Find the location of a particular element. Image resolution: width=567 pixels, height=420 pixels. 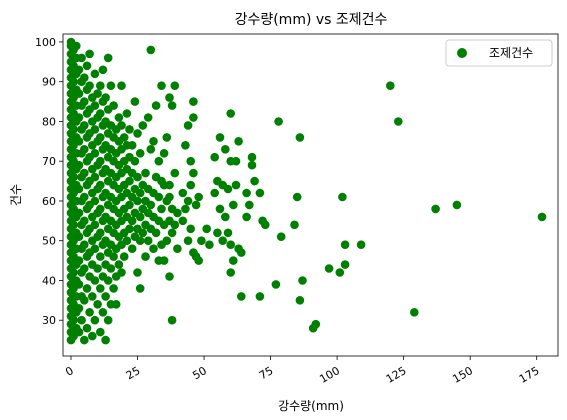

y-tick-label: 90 is located at coordinates (49, 82).